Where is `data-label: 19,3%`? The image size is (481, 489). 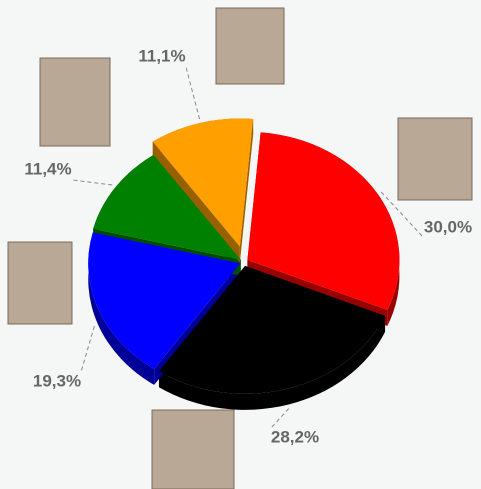
data-label: 19,3% is located at coordinates (57, 380).